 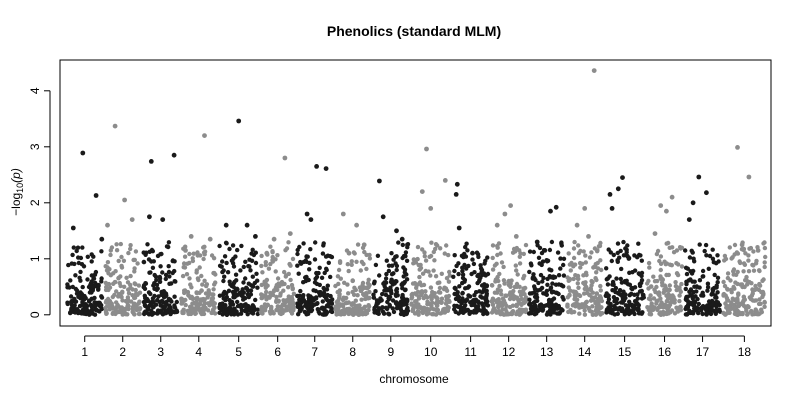 What do you see at coordinates (35, 90) in the screenshot?
I see `y-tick-label: 4` at bounding box center [35, 90].